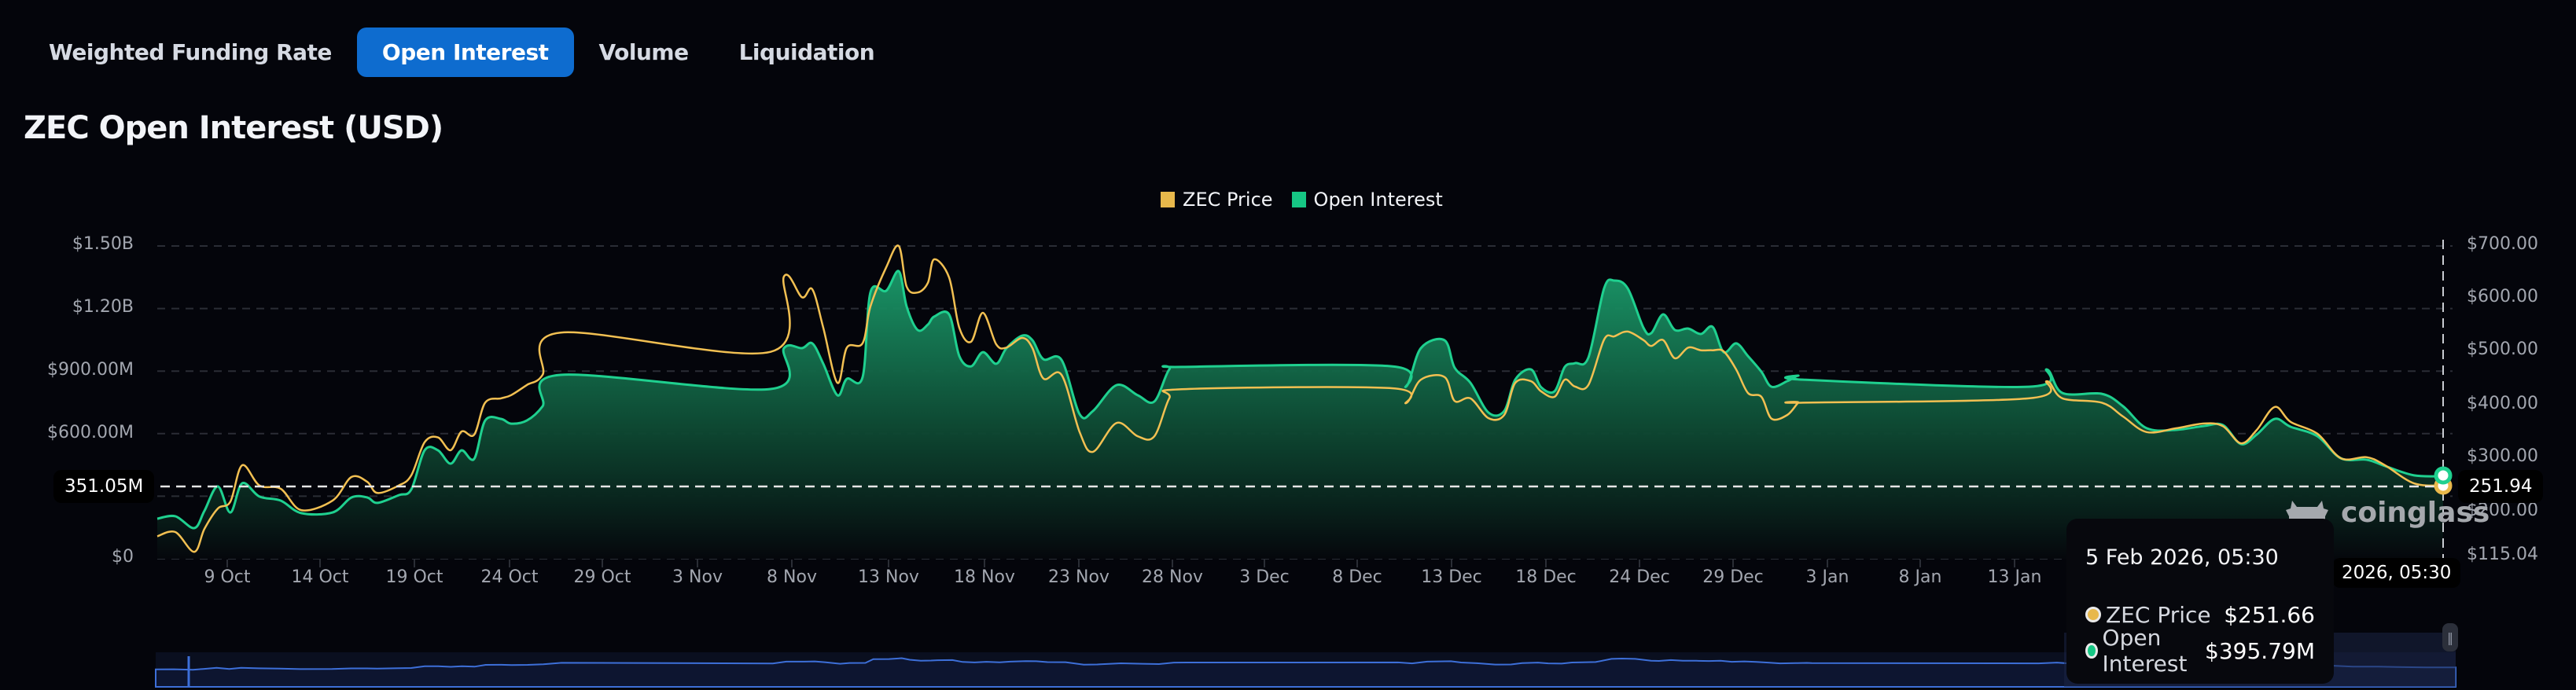 The width and height of the screenshot is (2576, 690). I want to click on oi-dot-icon, so click(2091, 651).